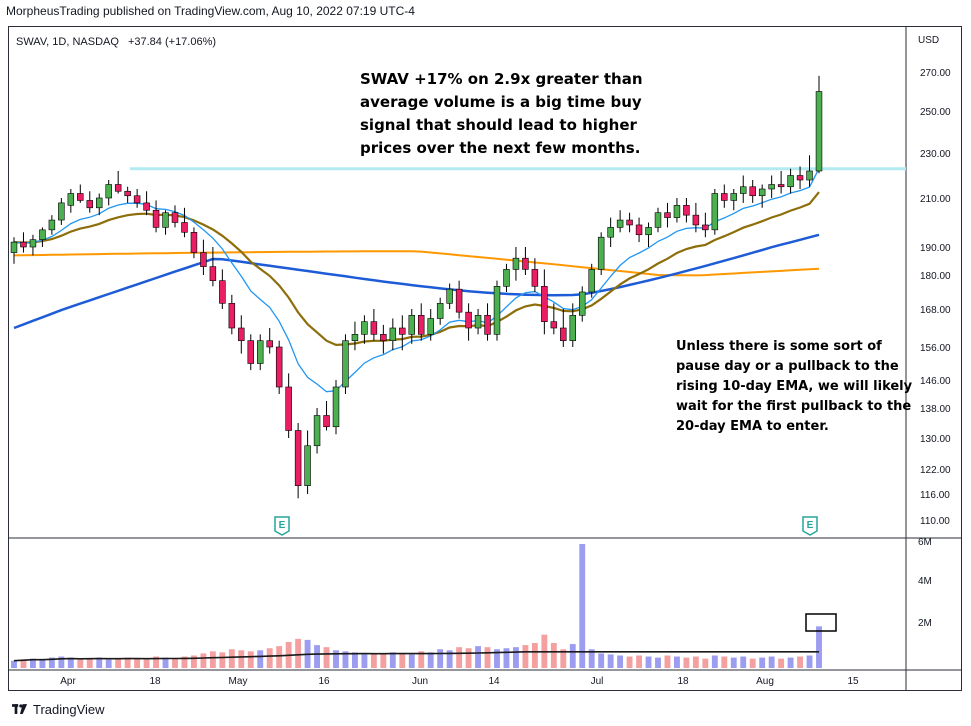 The height and width of the screenshot is (726, 971). Describe the element at coordinates (810, 526) in the screenshot. I see `earnings-marker-shape` at that location.